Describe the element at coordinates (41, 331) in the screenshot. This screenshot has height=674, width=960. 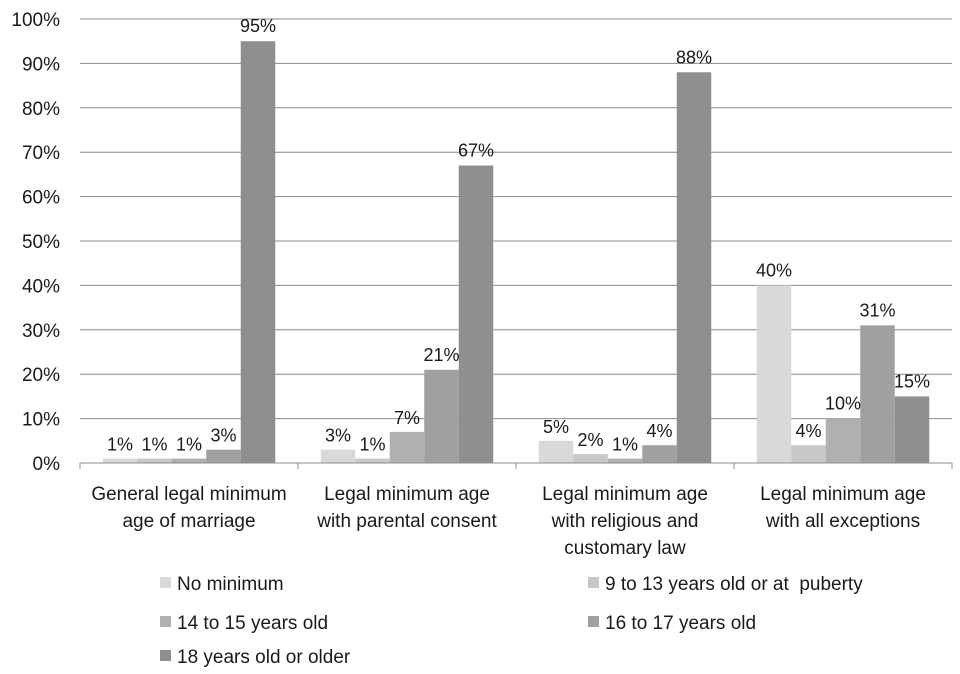
I see `y-tick-label: 30%` at that location.